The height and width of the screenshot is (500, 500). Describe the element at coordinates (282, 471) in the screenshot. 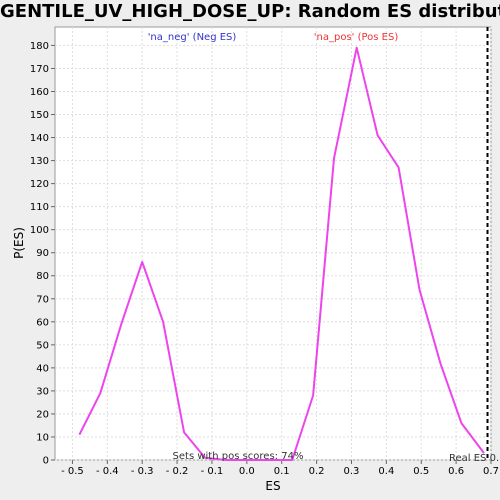

I see `x-tick-label: 0.1` at that location.